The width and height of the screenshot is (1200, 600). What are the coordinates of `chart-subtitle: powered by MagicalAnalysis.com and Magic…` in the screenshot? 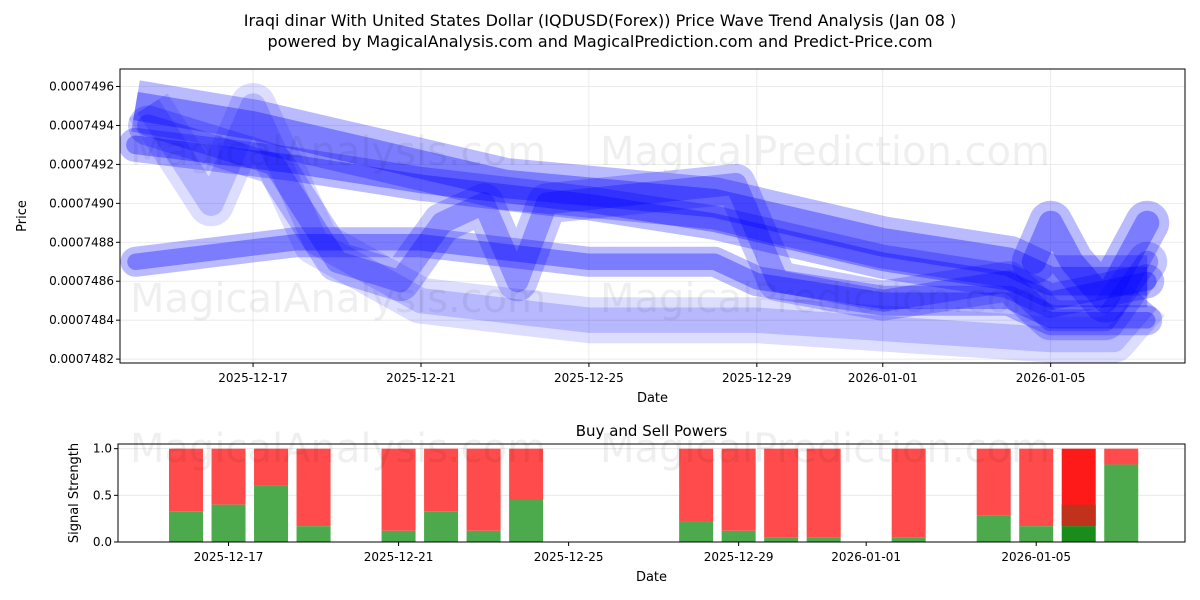 It's located at (599, 41).